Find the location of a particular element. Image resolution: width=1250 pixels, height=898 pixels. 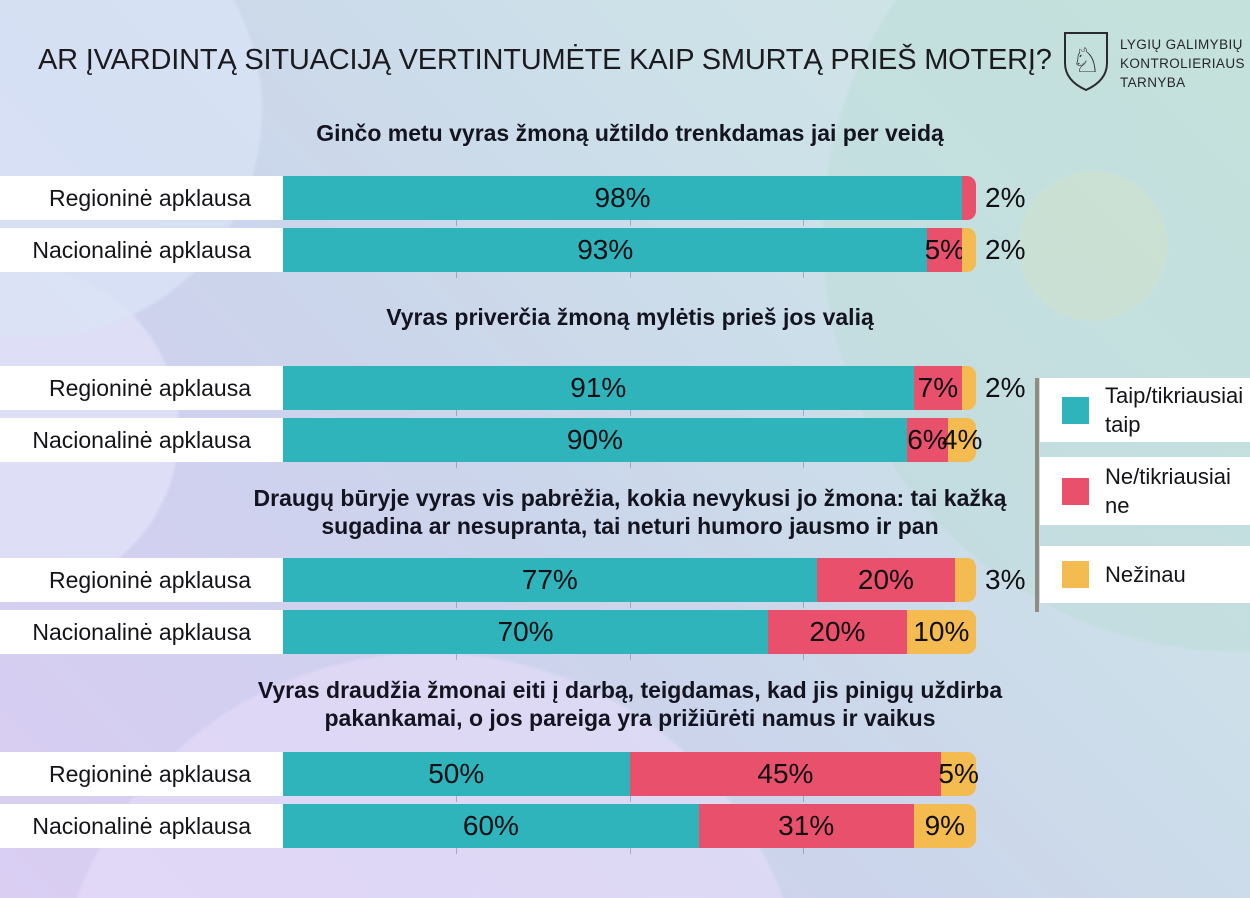

bar-value-label: 6% is located at coordinates (927, 439).